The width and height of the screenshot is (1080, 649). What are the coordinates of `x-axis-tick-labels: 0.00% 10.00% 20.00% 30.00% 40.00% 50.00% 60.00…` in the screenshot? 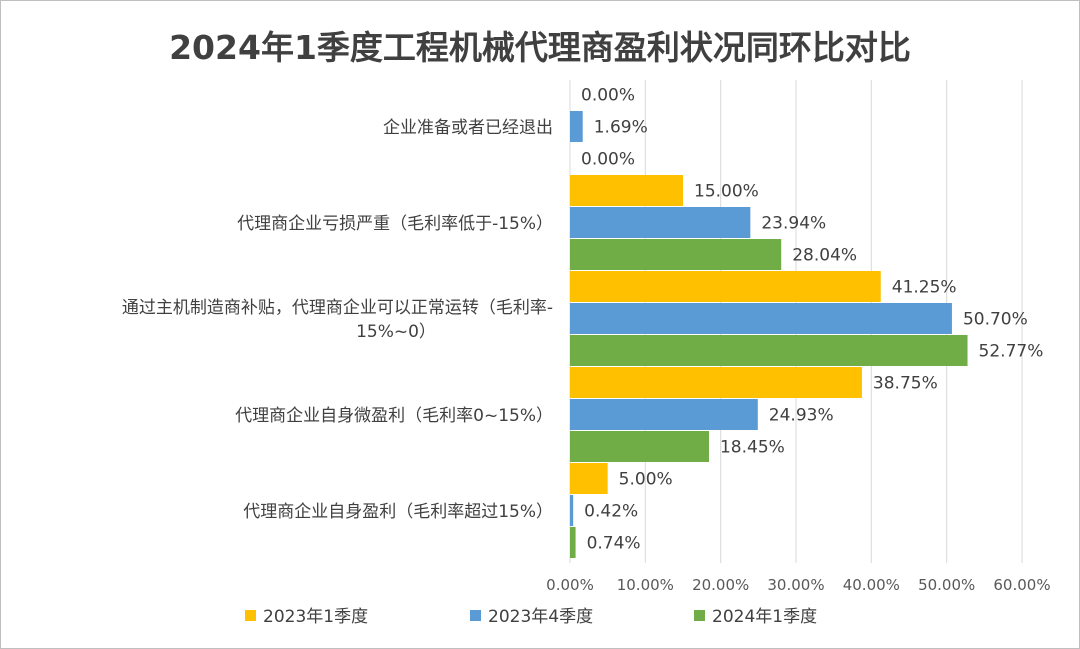 It's located at (798, 585).